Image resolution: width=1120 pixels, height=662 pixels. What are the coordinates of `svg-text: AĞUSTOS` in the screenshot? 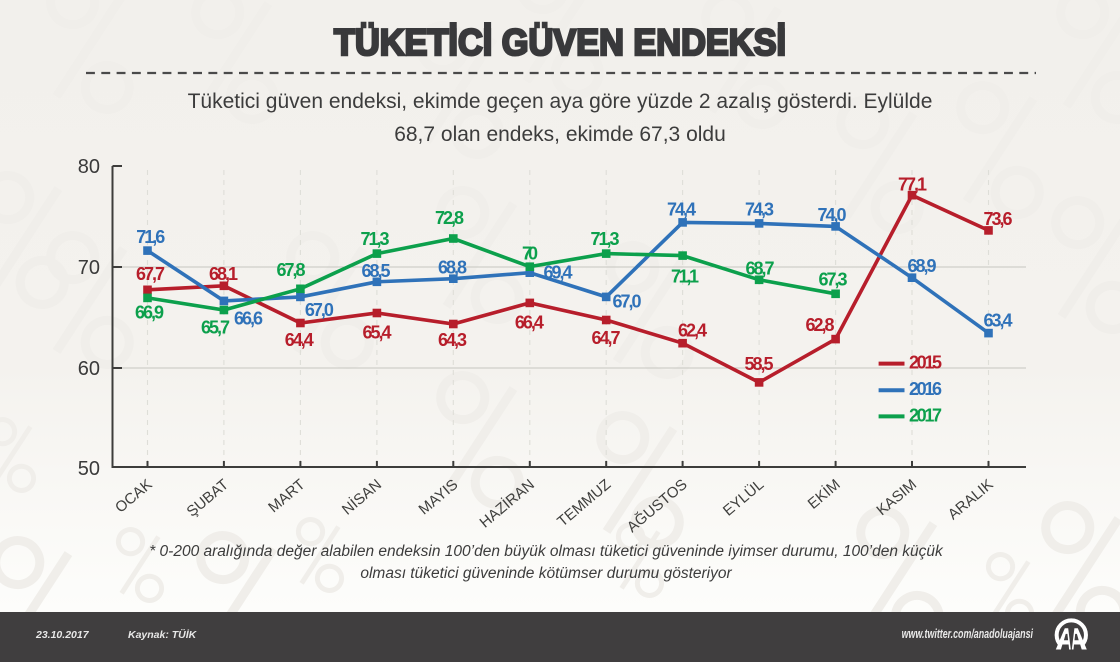 It's located at (657, 506).